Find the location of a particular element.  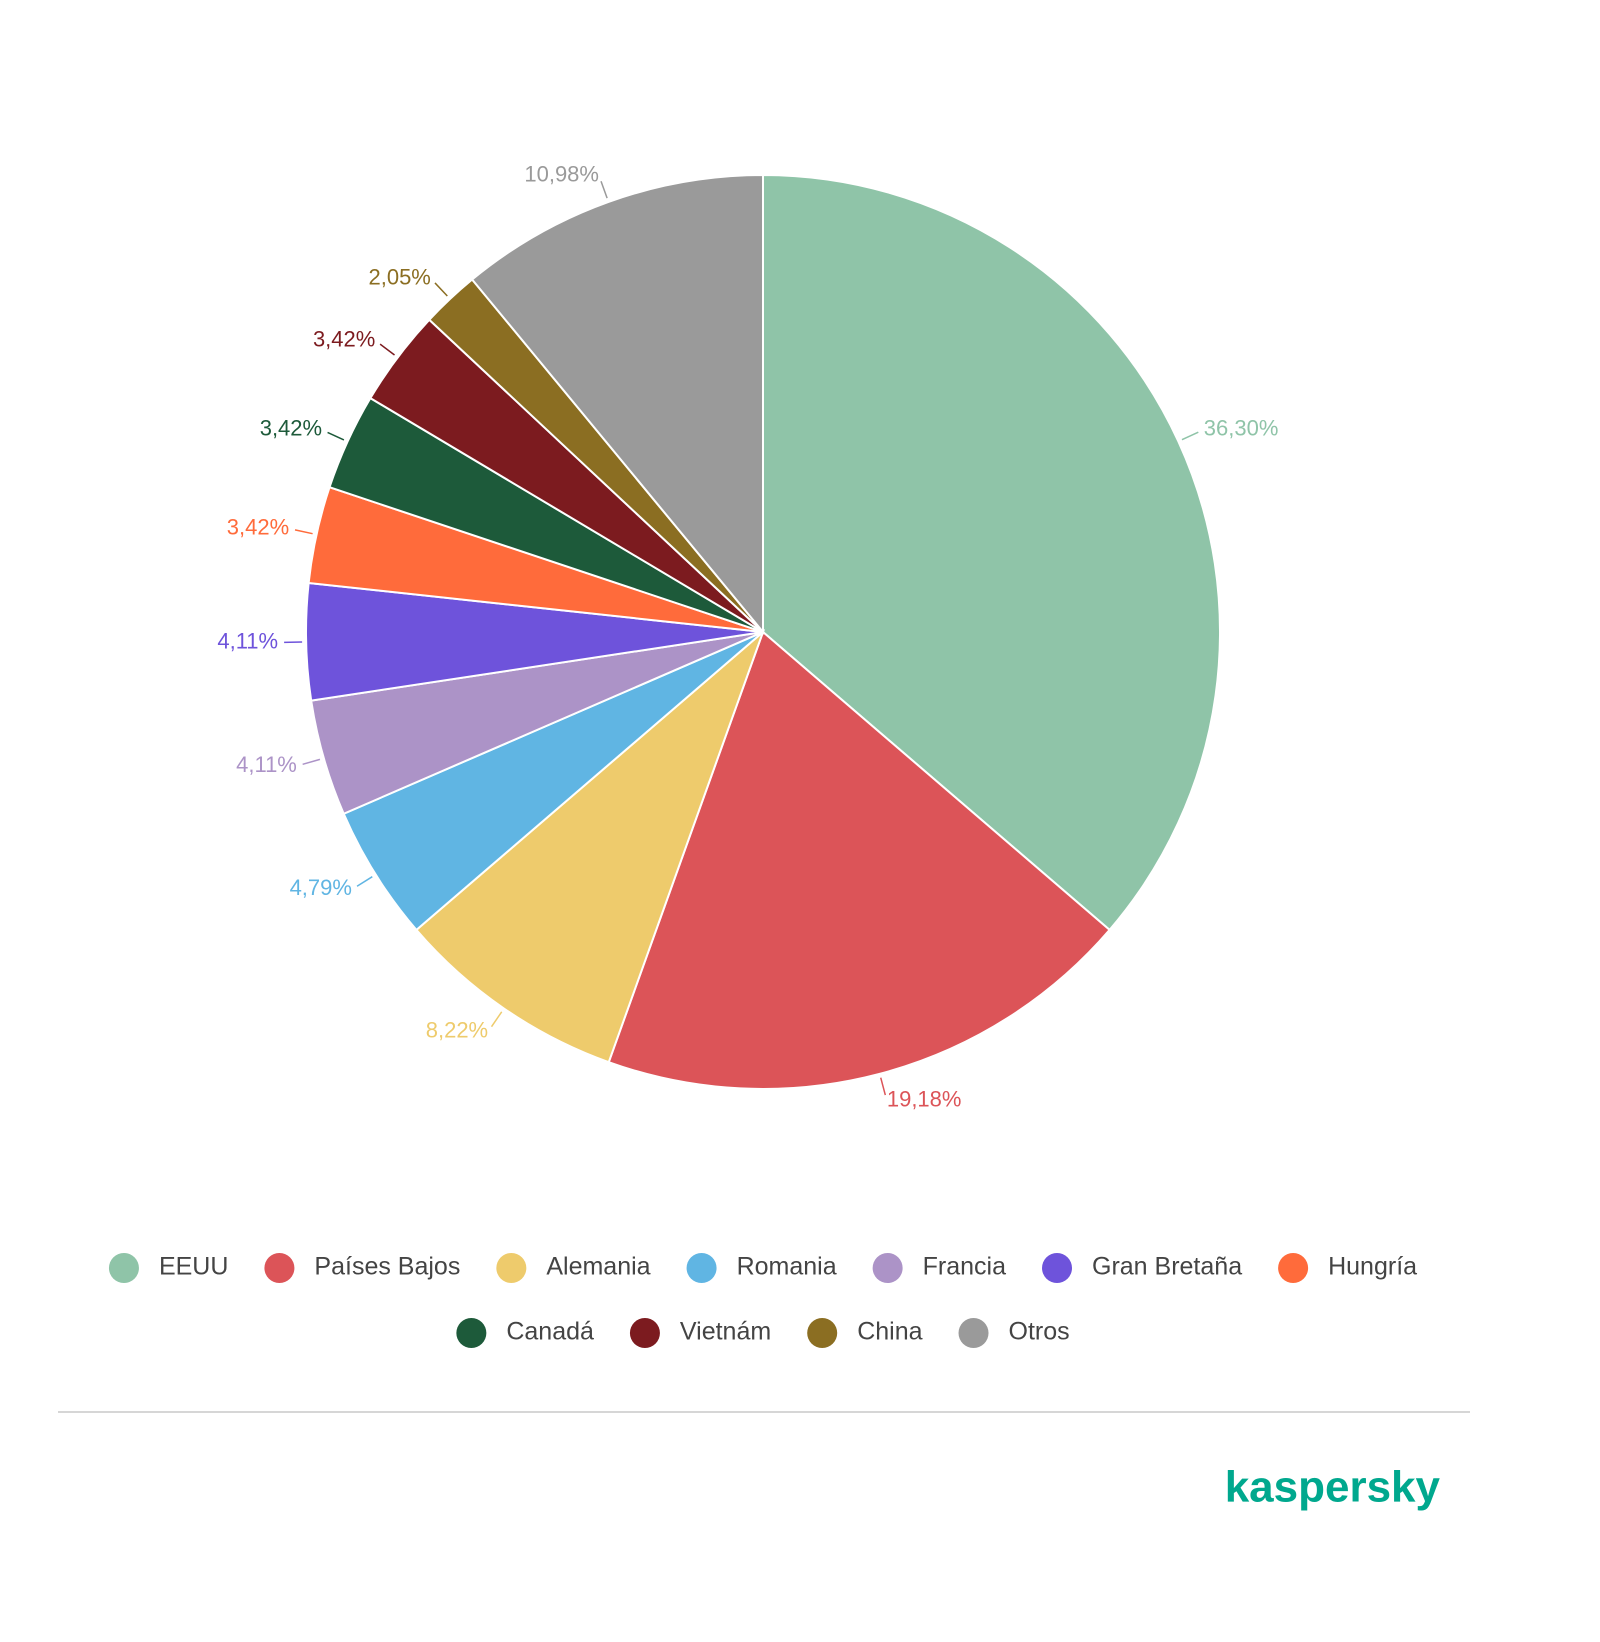

value-label: 8,22% is located at coordinates (457, 1029).